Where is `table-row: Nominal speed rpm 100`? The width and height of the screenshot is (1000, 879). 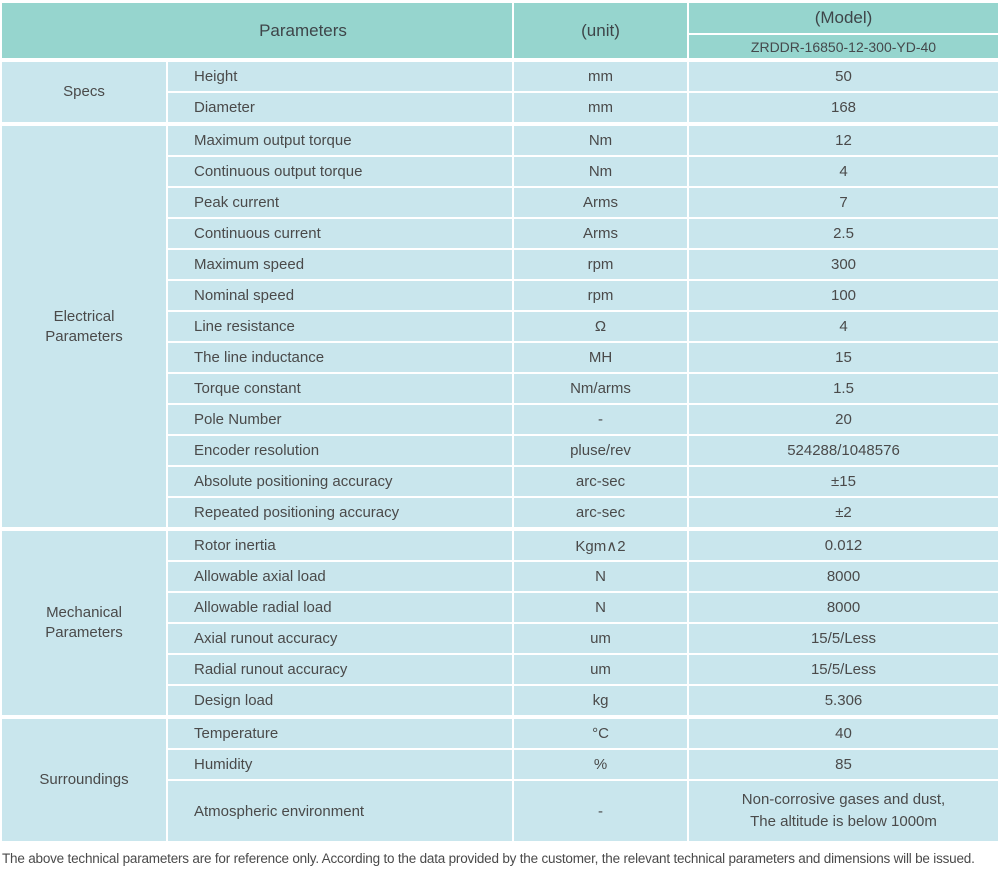
table-row: Nominal speed rpm 100 is located at coordinates (500, 295).